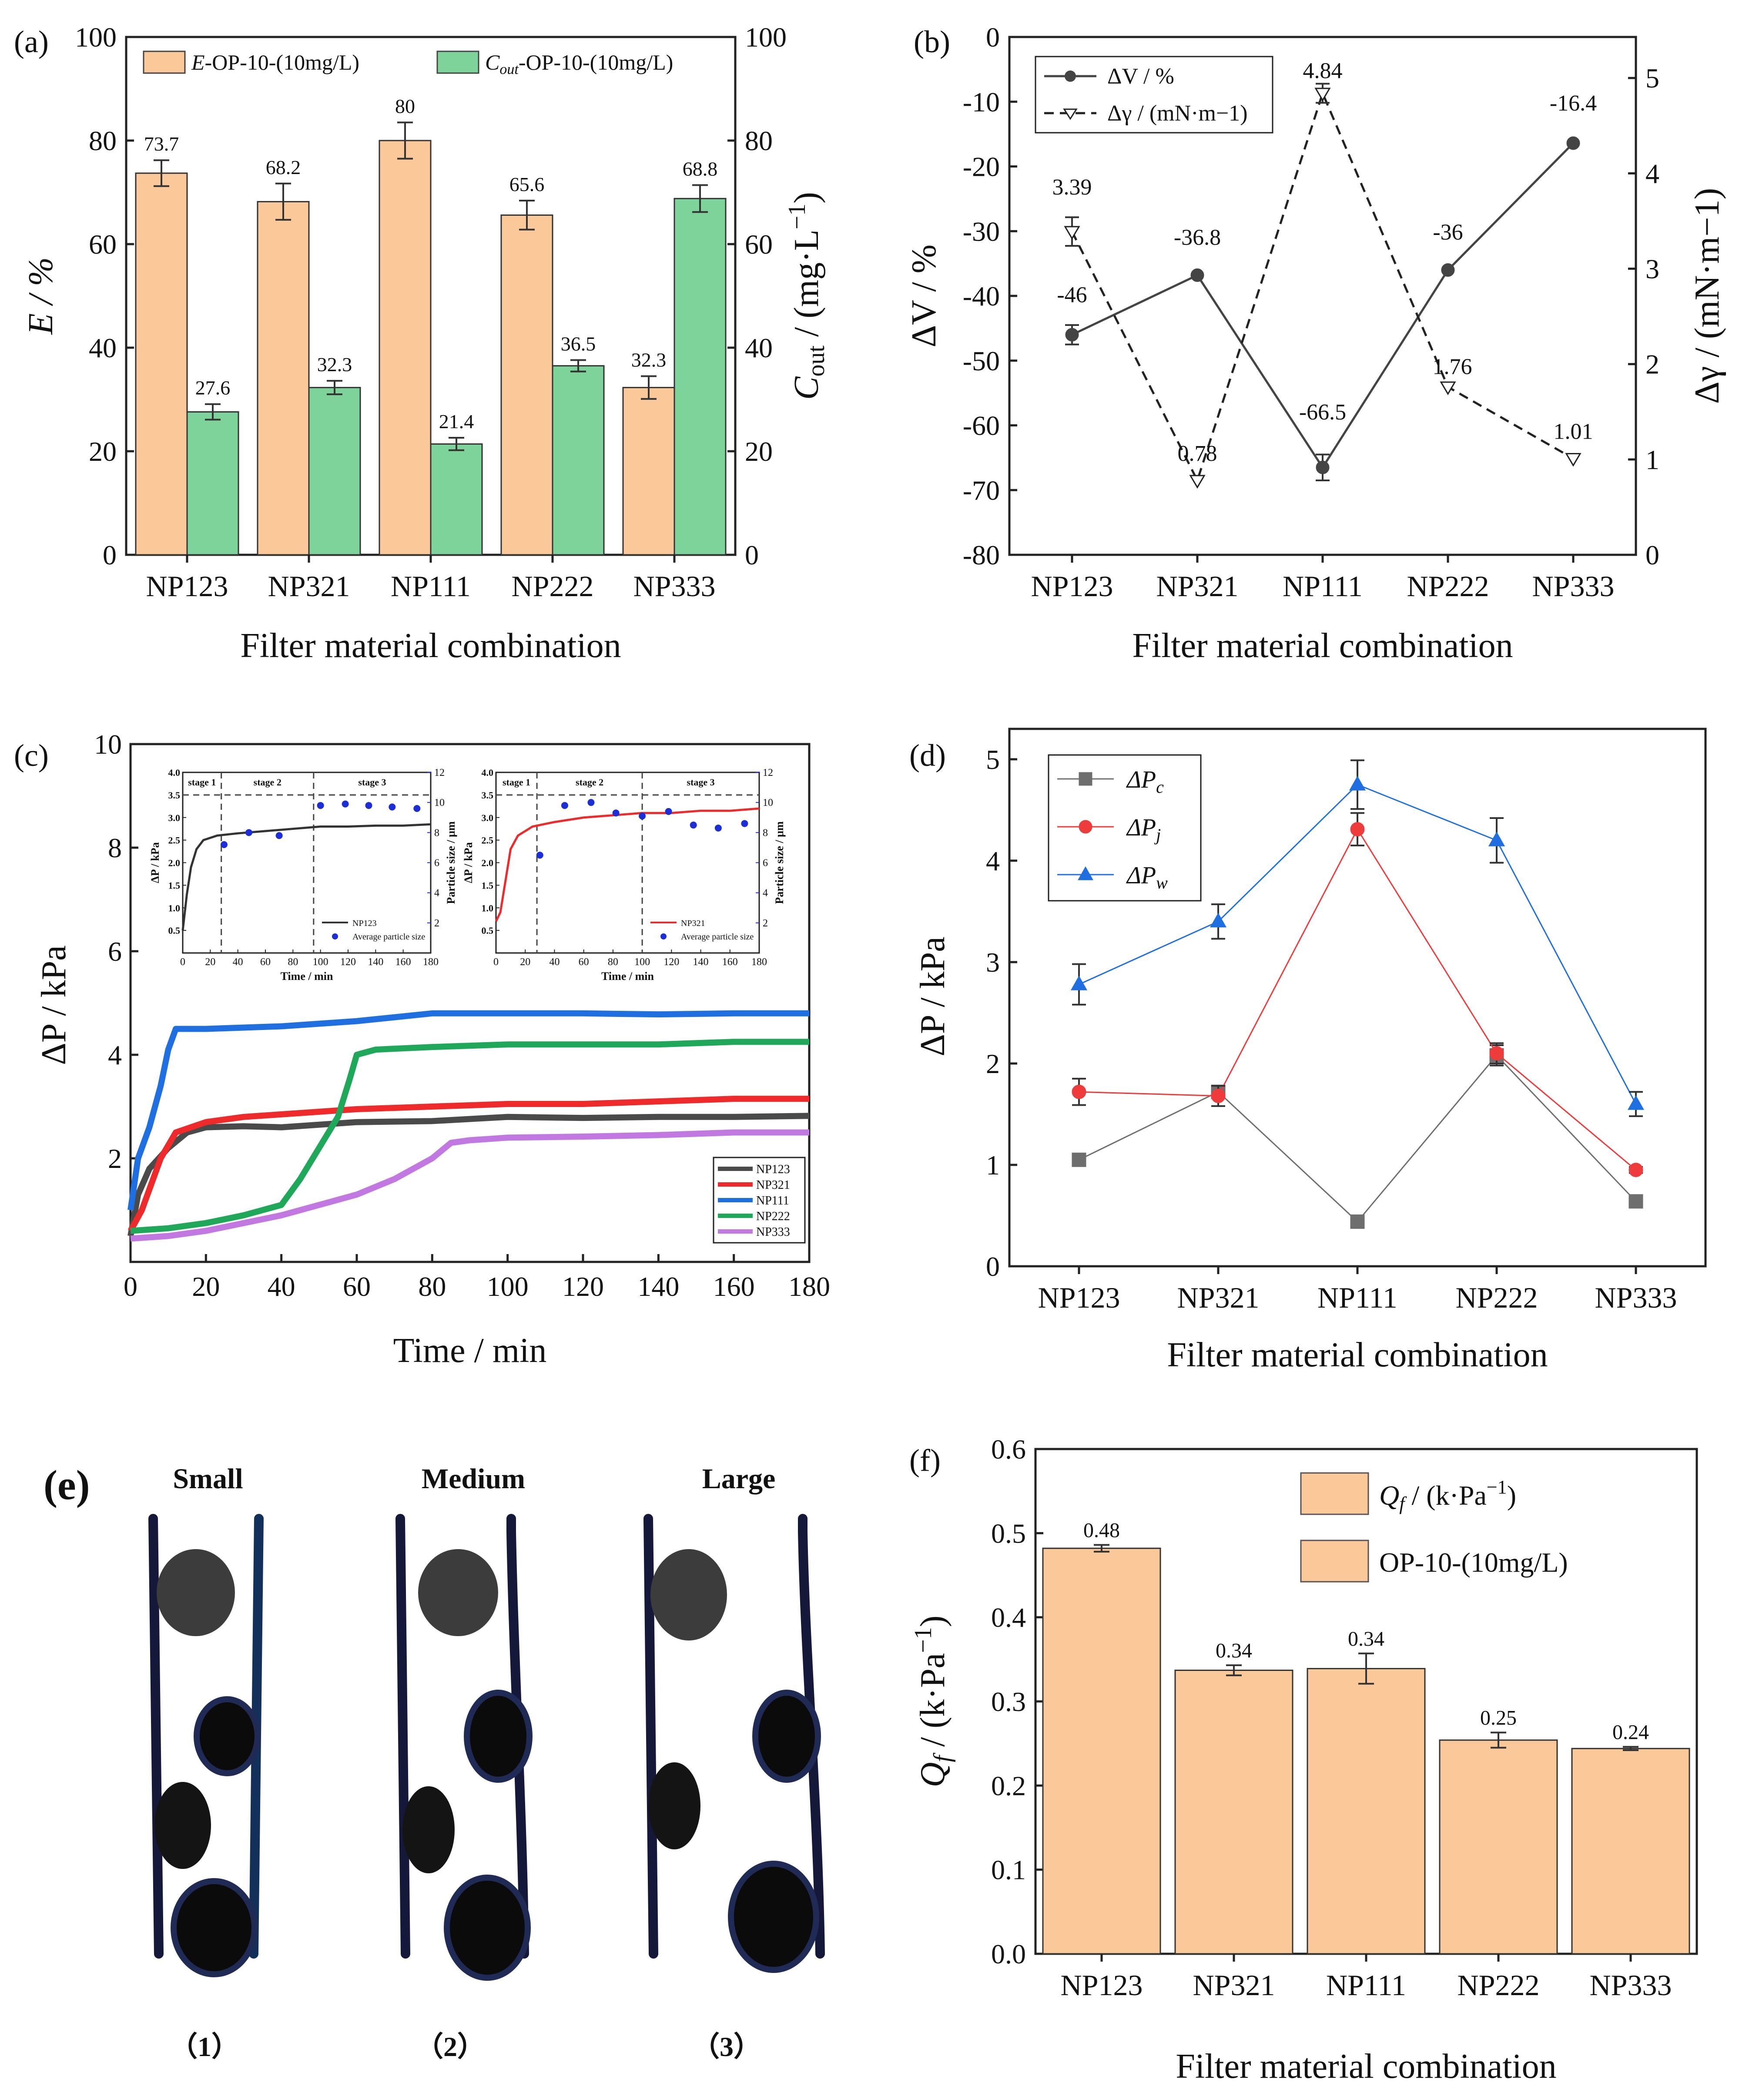 The image size is (1739, 2100). What do you see at coordinates (981, 232) in the screenshot?
I see `panel-b-y-tick-label: -30` at bounding box center [981, 232].